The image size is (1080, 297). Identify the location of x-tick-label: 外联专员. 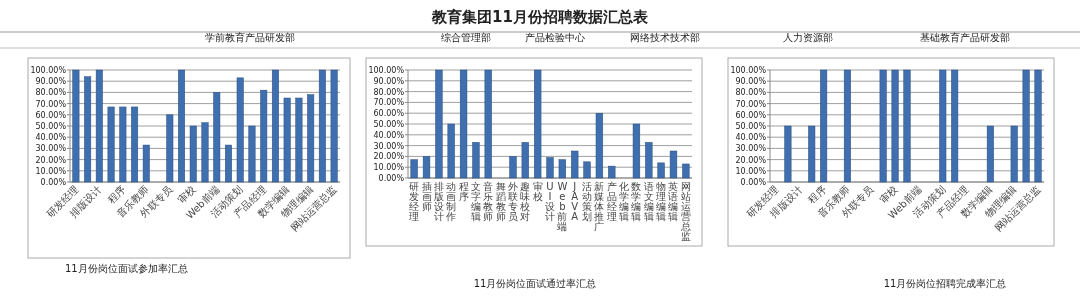
(512, 201).